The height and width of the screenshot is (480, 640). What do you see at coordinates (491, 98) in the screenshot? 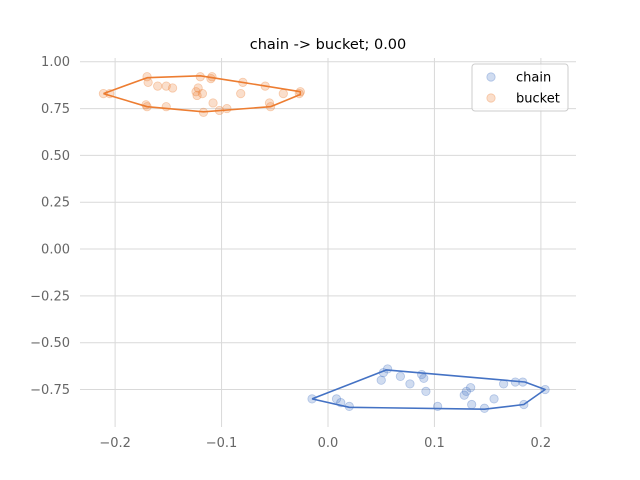
I see `legend-marker-bucket` at bounding box center [491, 98].